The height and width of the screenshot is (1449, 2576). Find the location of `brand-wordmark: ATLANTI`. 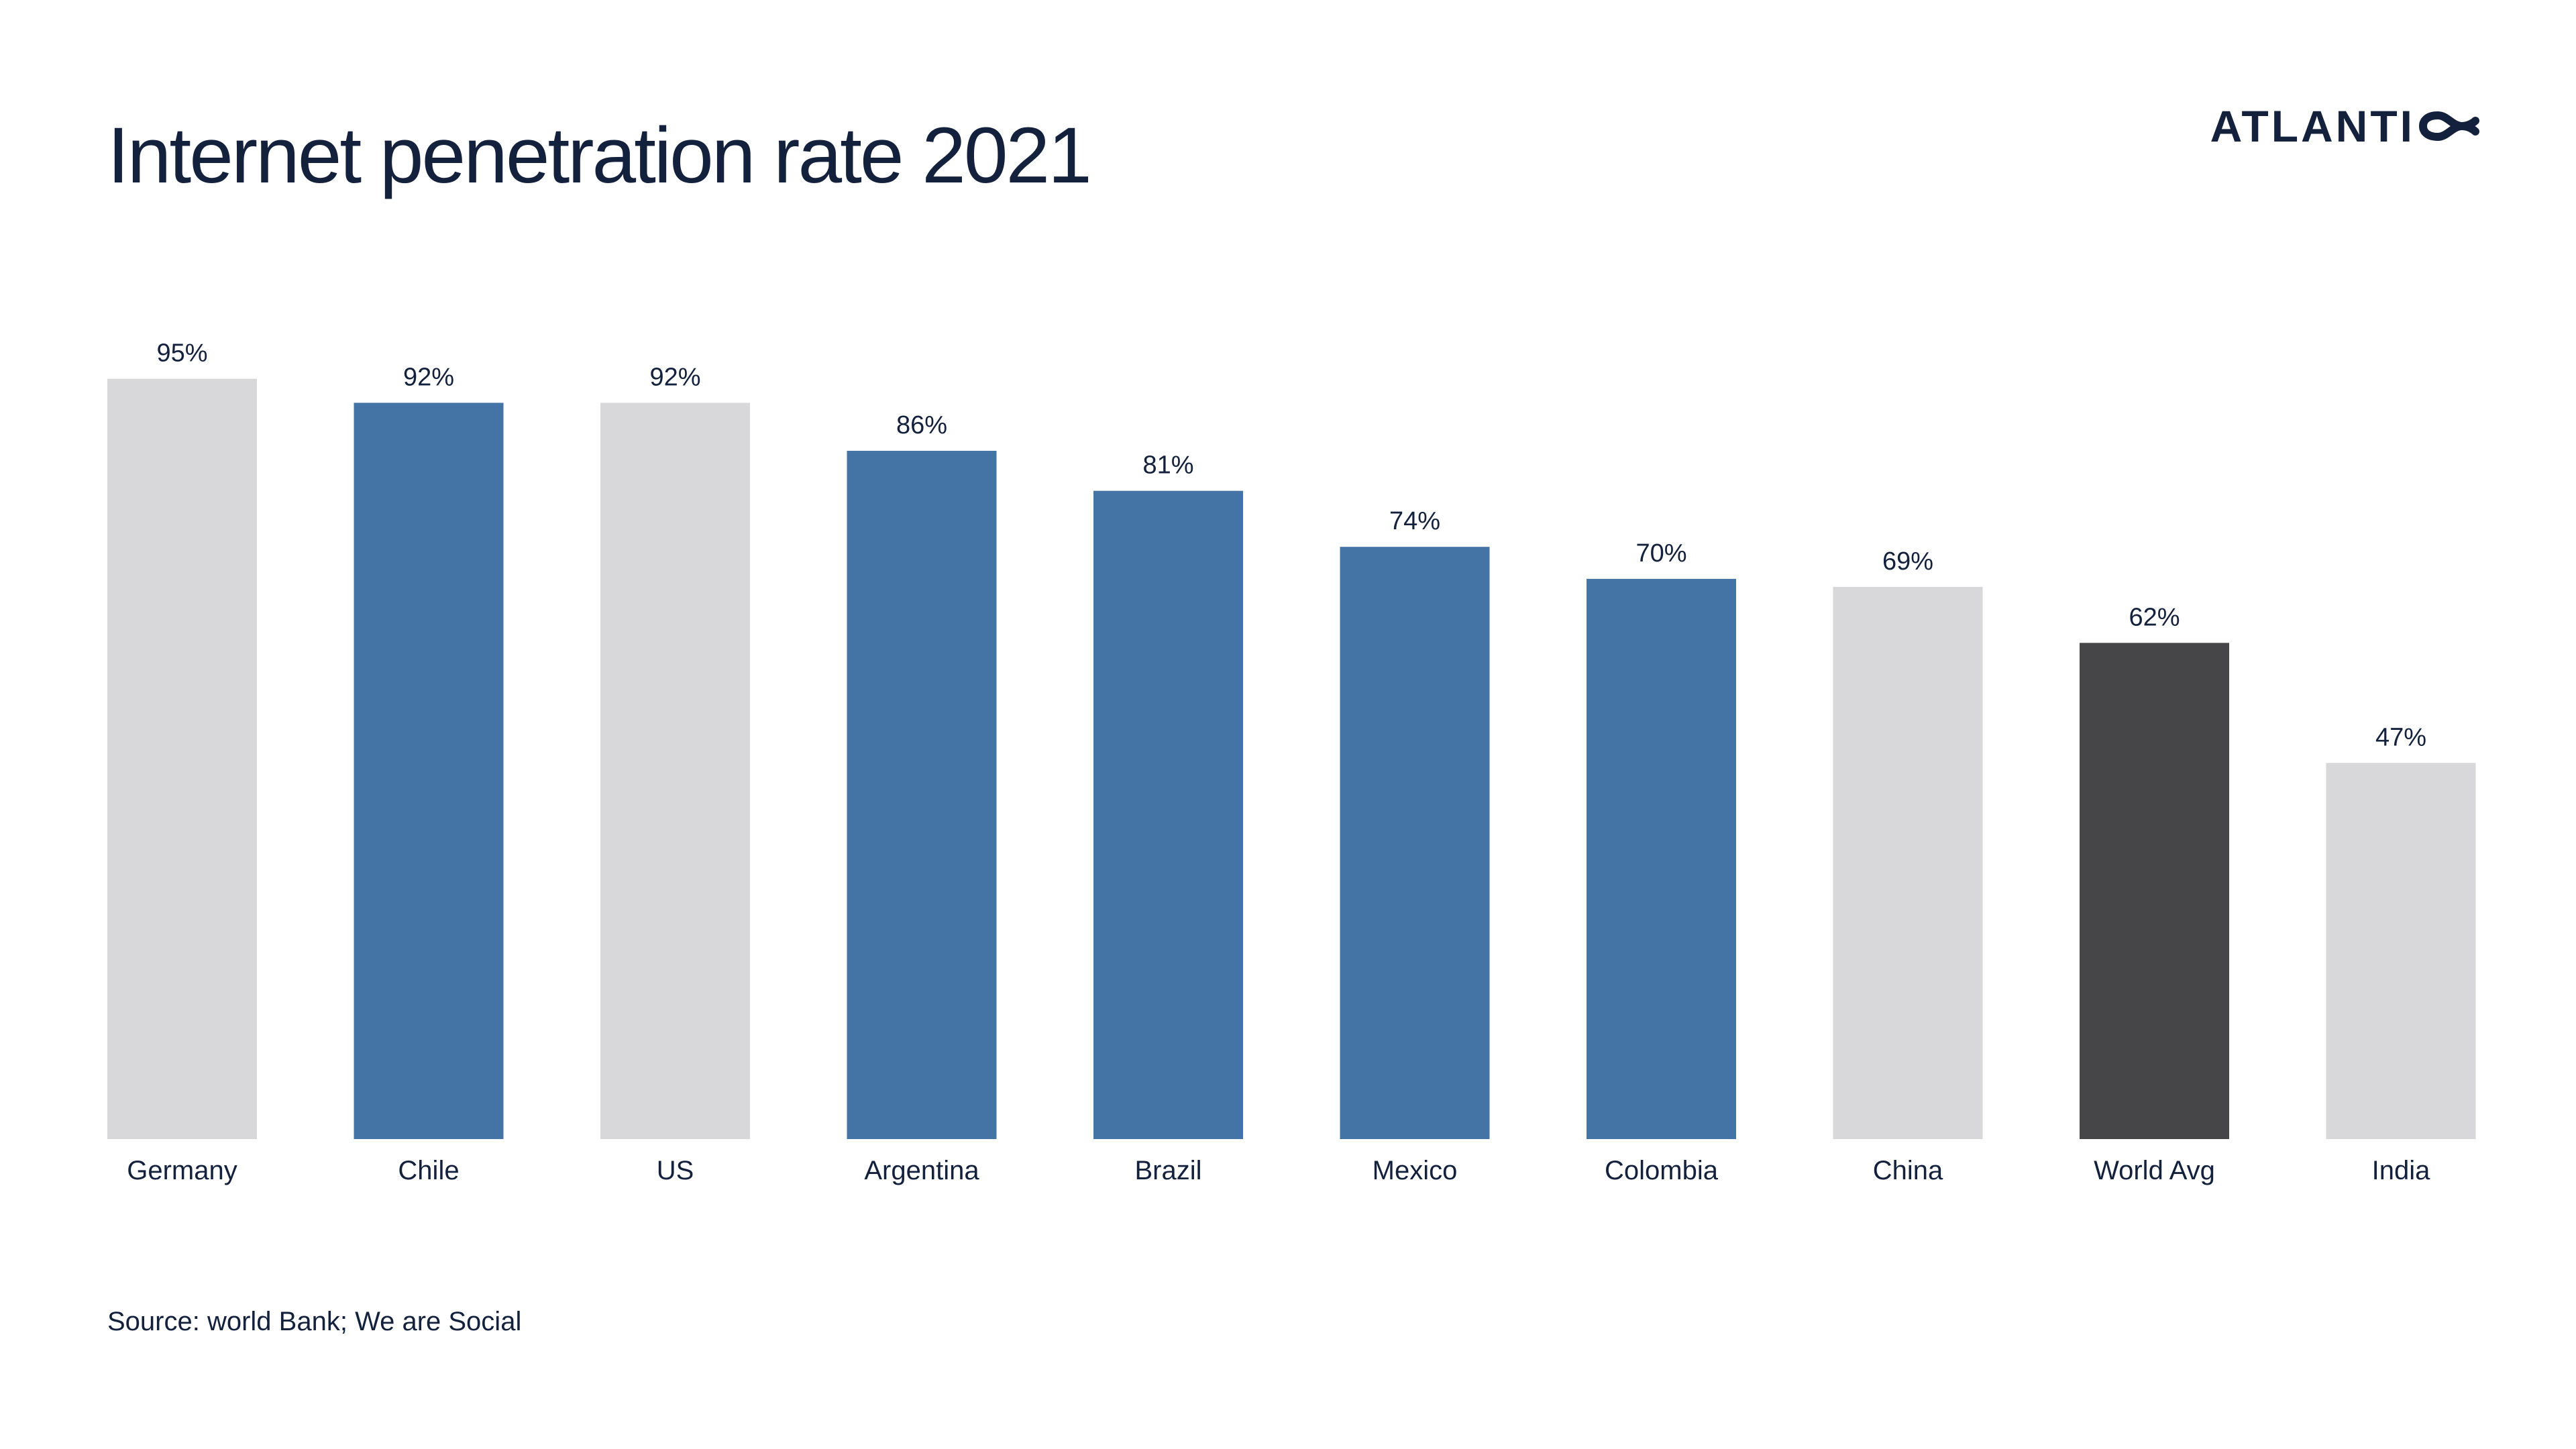

brand-wordmark: ATLANTI is located at coordinates (2312, 126).